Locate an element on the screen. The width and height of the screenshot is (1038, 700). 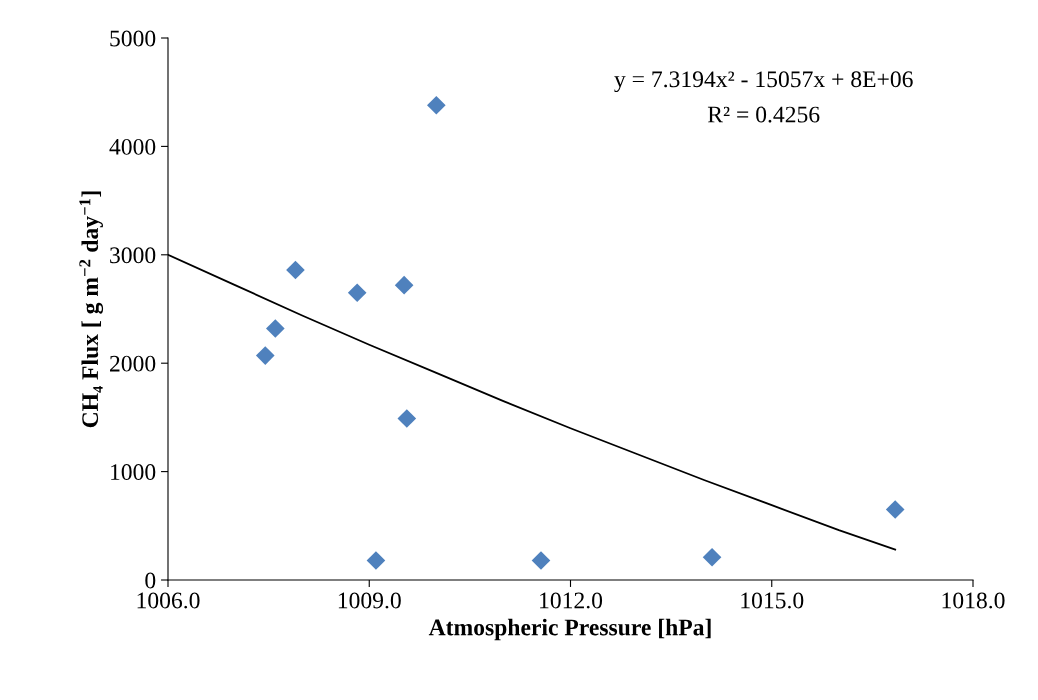
y-tick-label: 3000 is located at coordinates (133, 255).